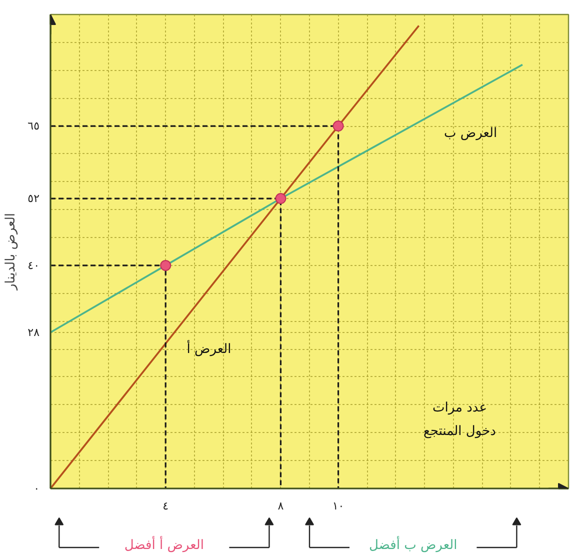  I want to click on x-axis-title: عدد مرات دخول المنتجع, so click(460, 420).